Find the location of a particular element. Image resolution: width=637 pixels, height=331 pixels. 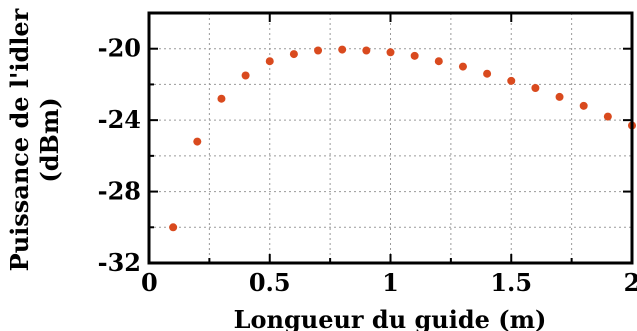

y-tick-label: -24 is located at coordinates (119, 119).